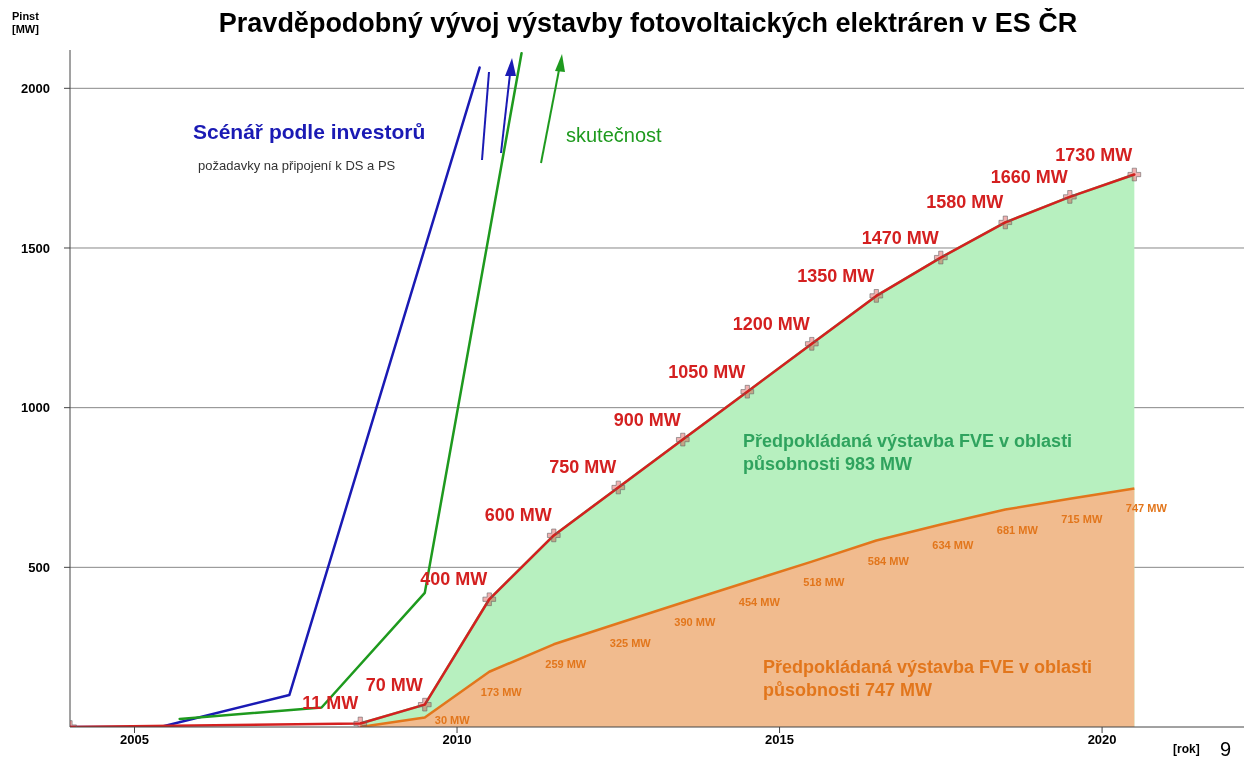 The height and width of the screenshot is (765, 1257). What do you see at coordinates (26, 23) in the screenshot?
I see `y-axis-title: Pinst [MW]` at bounding box center [26, 23].